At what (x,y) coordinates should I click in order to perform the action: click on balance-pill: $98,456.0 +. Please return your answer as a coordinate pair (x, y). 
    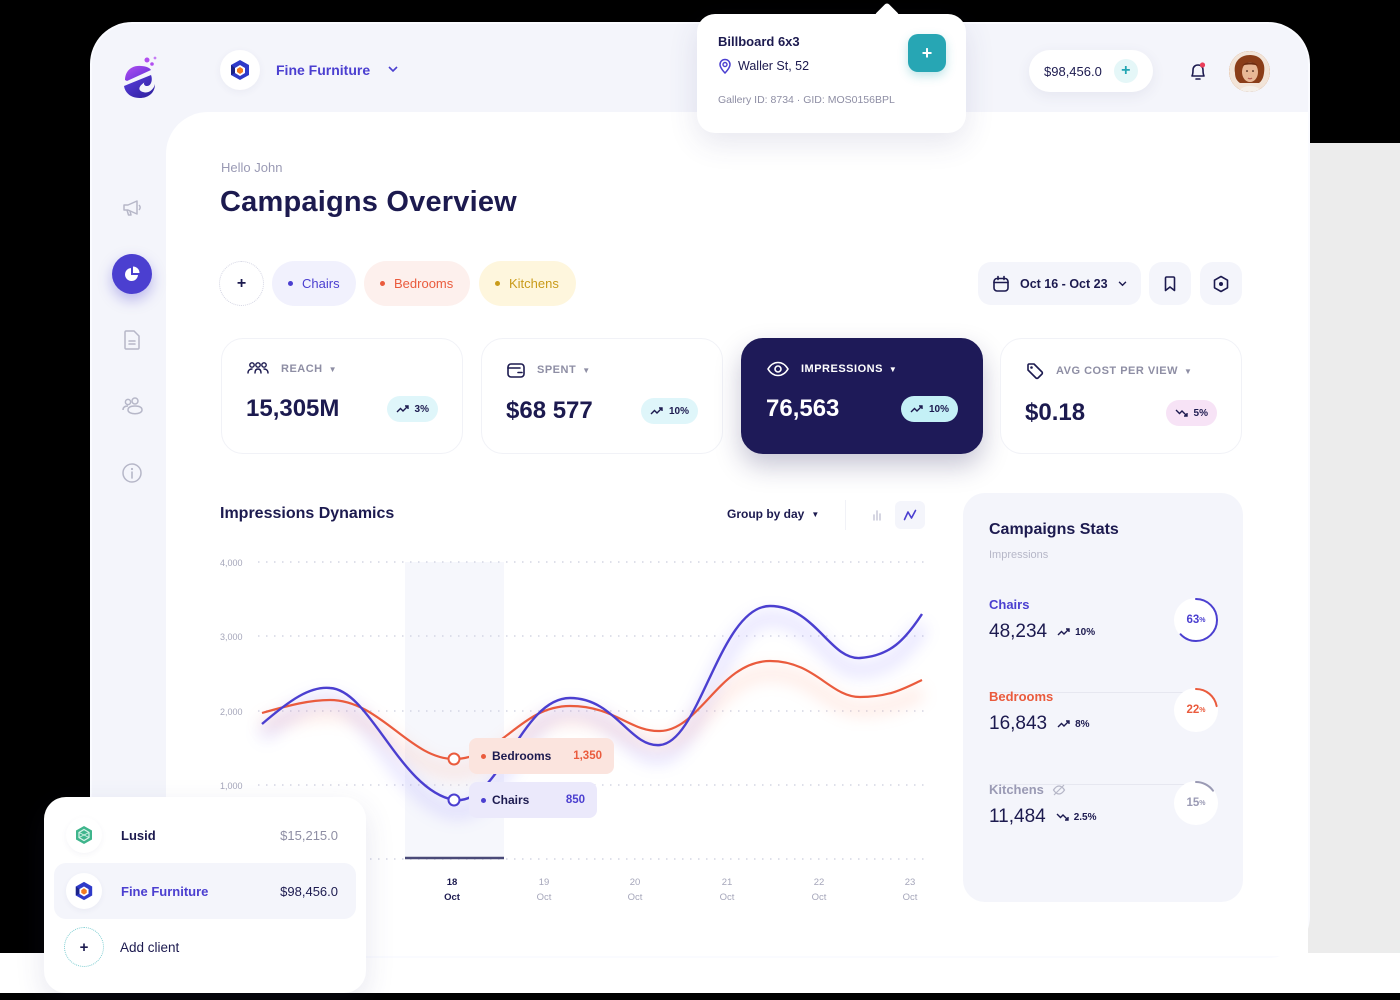
    Looking at the image, I should click on (1091, 71).